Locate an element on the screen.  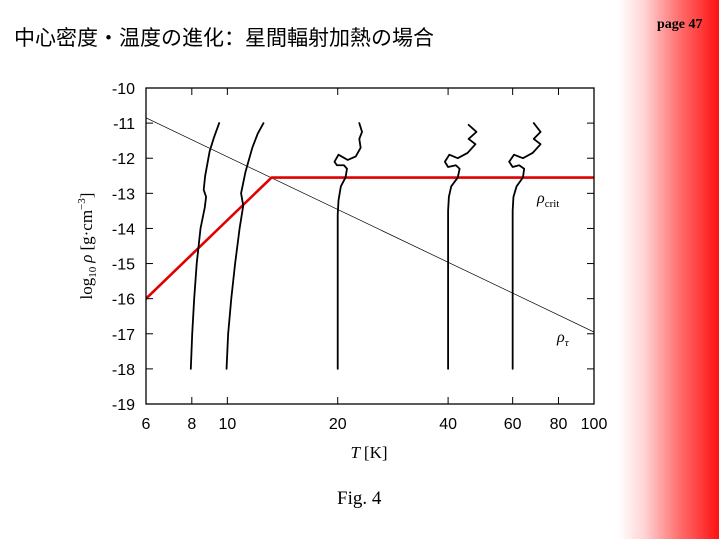
side-gradient-bar is located at coordinates (668, 269).